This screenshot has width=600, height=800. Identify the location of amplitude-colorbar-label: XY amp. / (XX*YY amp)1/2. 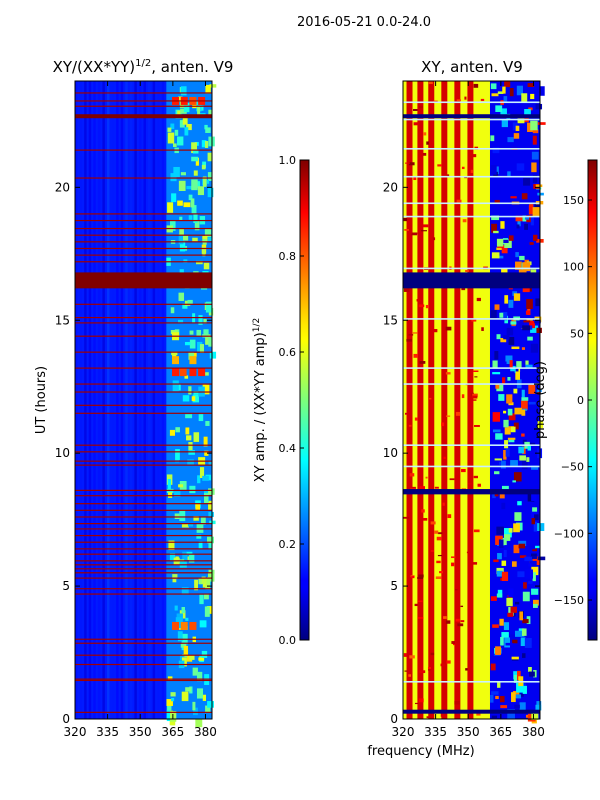
(260, 400).